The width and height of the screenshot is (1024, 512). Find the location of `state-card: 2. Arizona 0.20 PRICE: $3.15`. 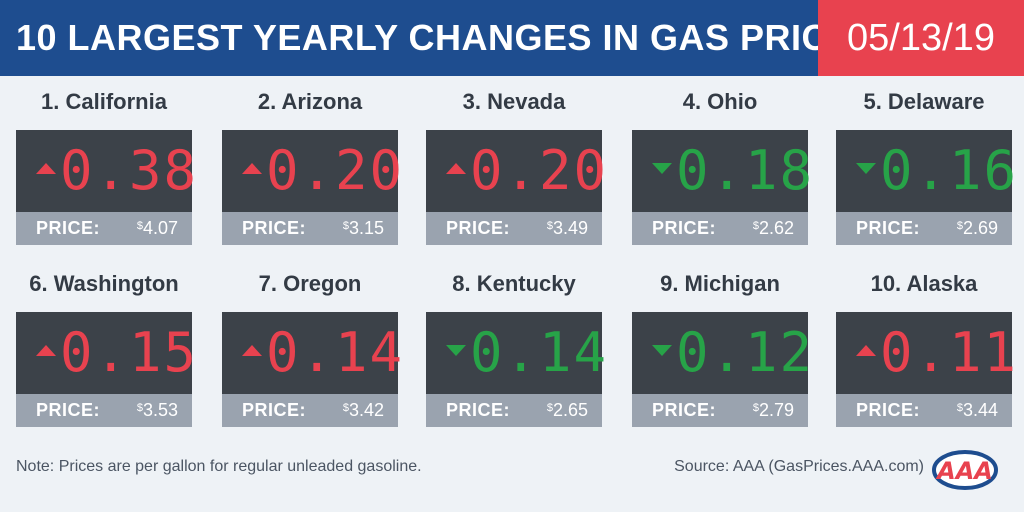

state-card: 2. Arizona 0.20 PRICE: $3.15 is located at coordinates (313, 165).